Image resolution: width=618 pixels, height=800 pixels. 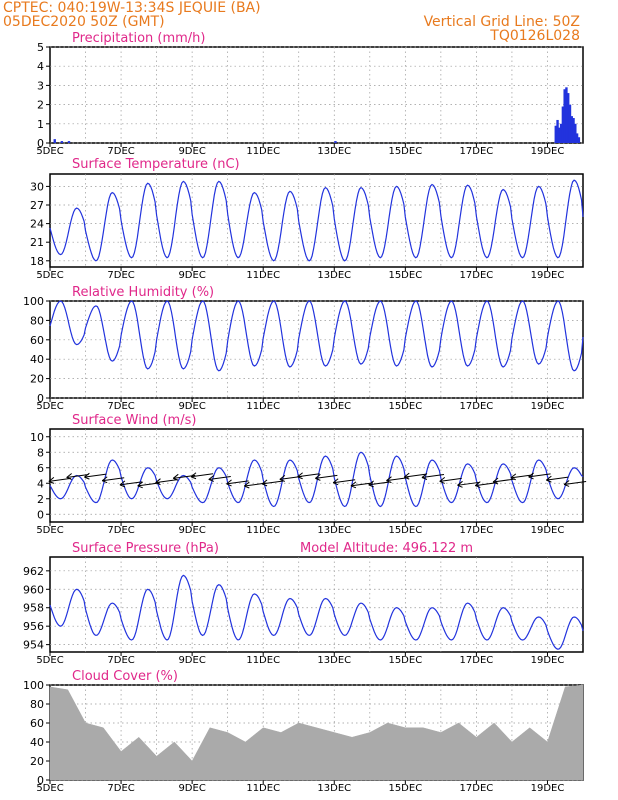 I want to click on y-tick-label: 954, so click(x=33, y=645).